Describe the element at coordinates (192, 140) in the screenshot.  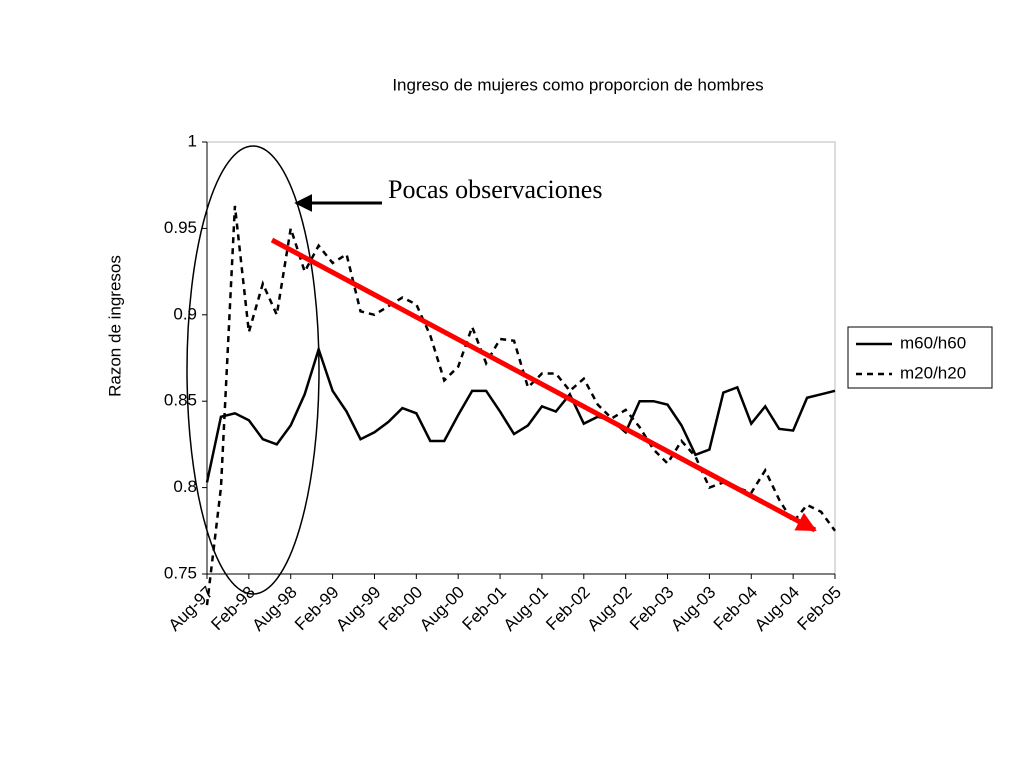
I see `y-tick-label: 1` at that location.